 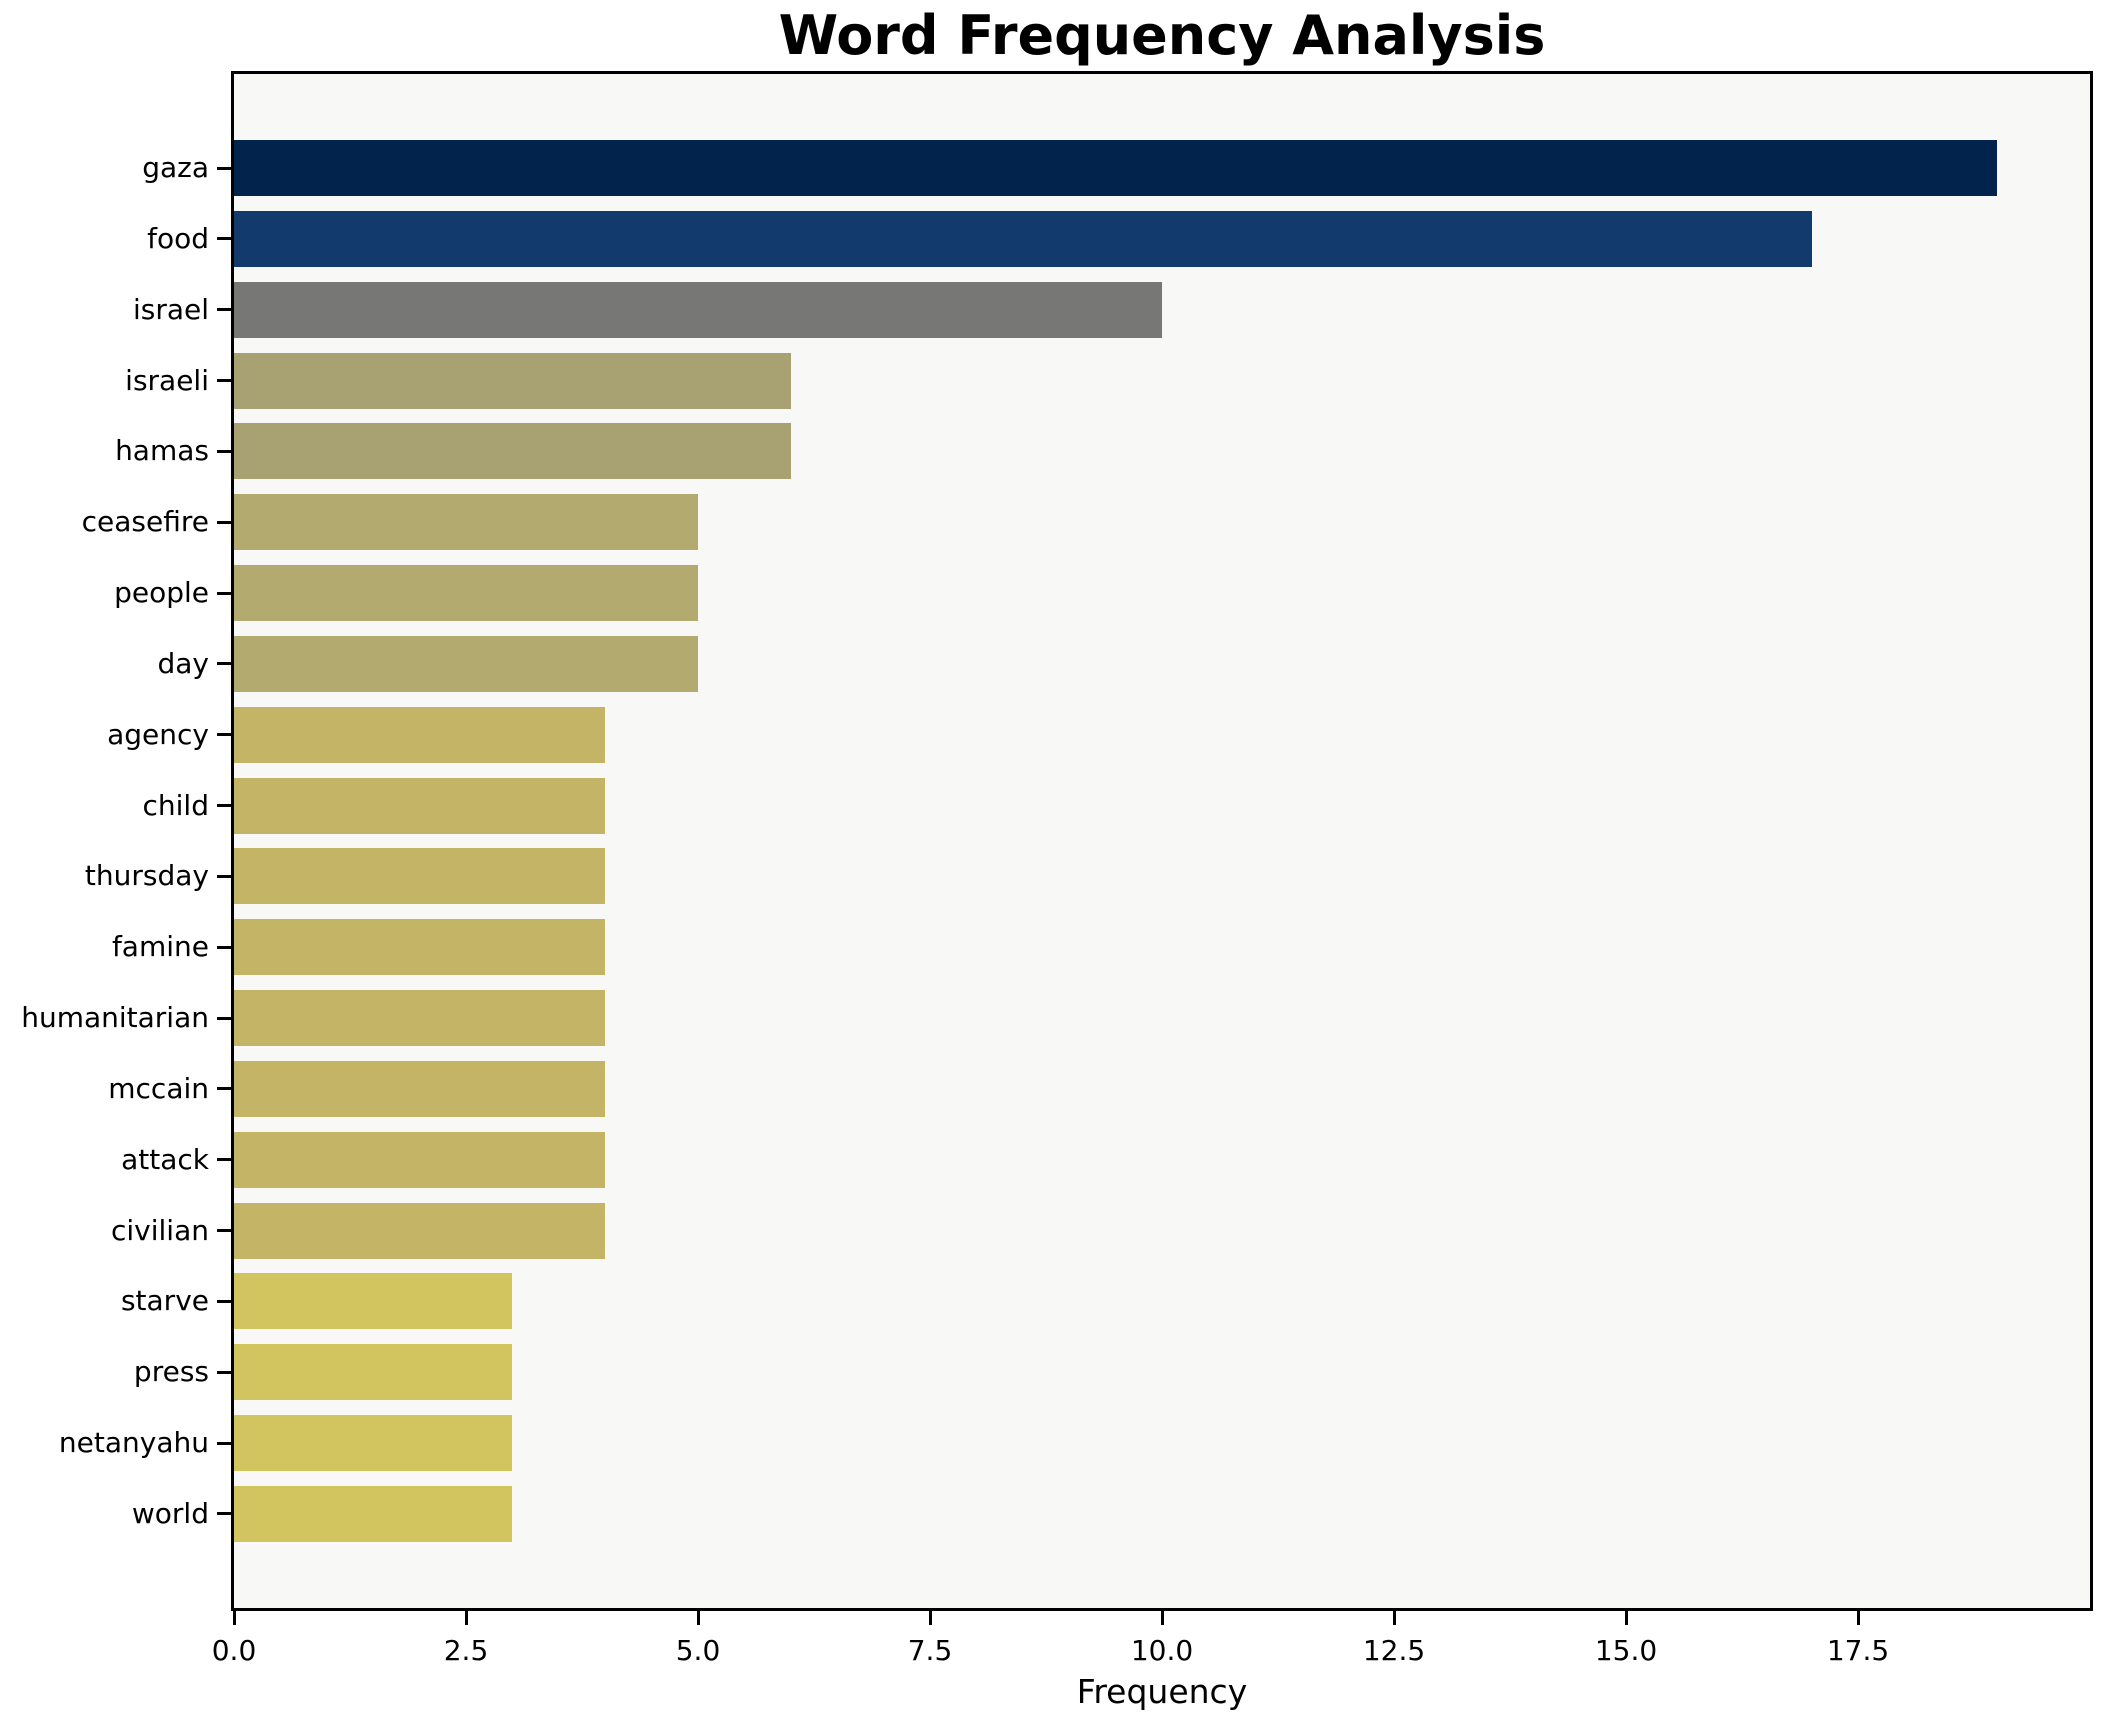 What do you see at coordinates (373, 1513) in the screenshot?
I see `bar-world` at bounding box center [373, 1513].